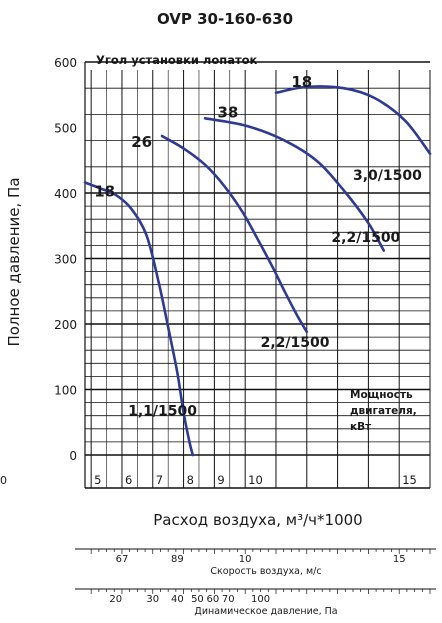 This screenshot has width=442, height=623. Describe the element at coordinates (65, 325) in the screenshot. I see `y-tick-label: 200` at that location.